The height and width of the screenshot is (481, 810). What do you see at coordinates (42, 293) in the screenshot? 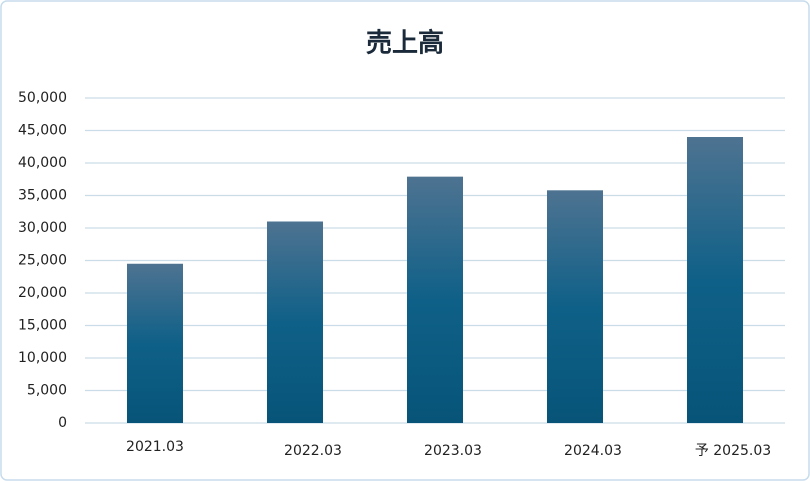
I see `y-tick-label: 20,000` at bounding box center [42, 293].